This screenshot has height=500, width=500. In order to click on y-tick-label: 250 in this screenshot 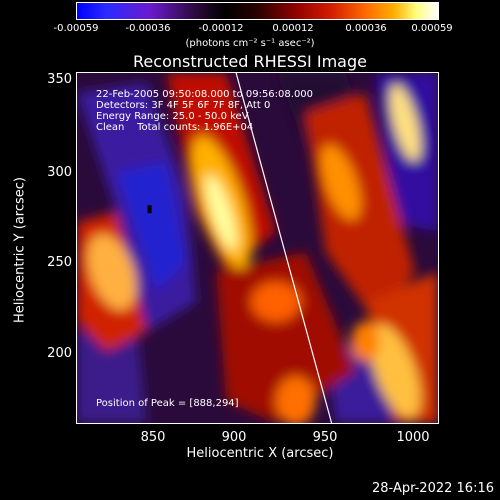, I will do `click(59, 262)`.